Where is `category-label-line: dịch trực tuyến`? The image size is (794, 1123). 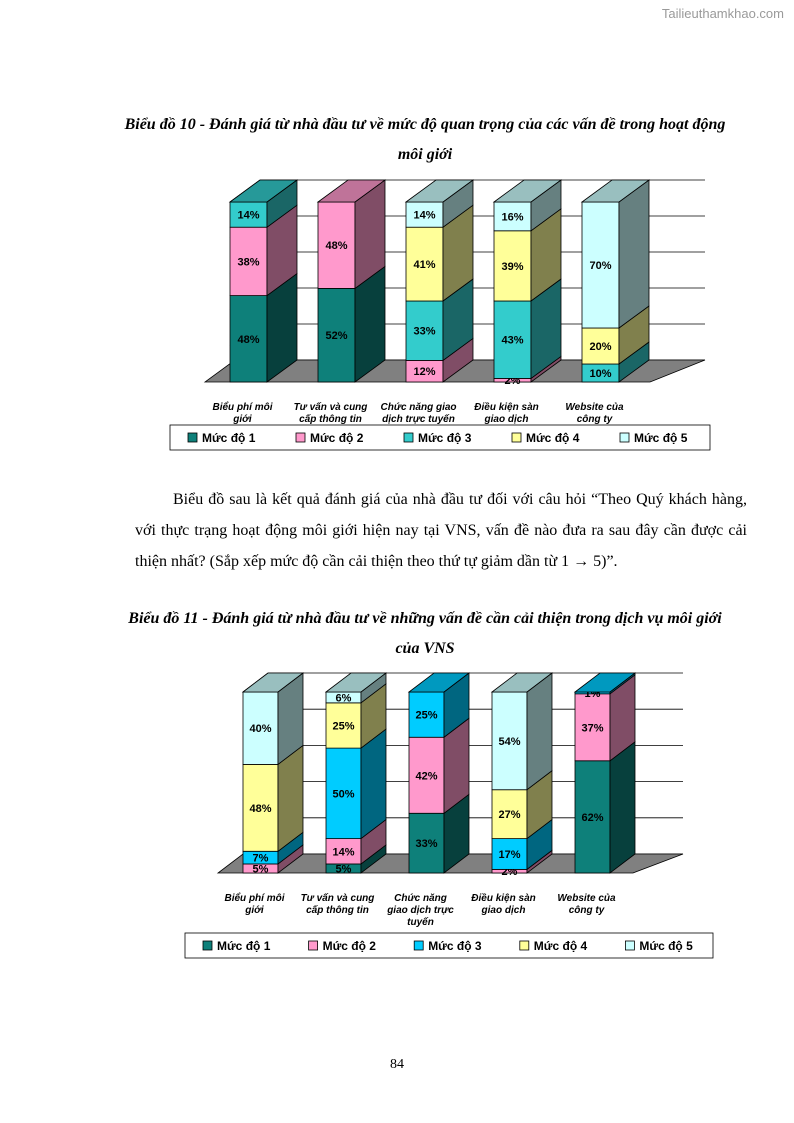 category-label-line: dịch trực tuyến is located at coordinates (418, 419).